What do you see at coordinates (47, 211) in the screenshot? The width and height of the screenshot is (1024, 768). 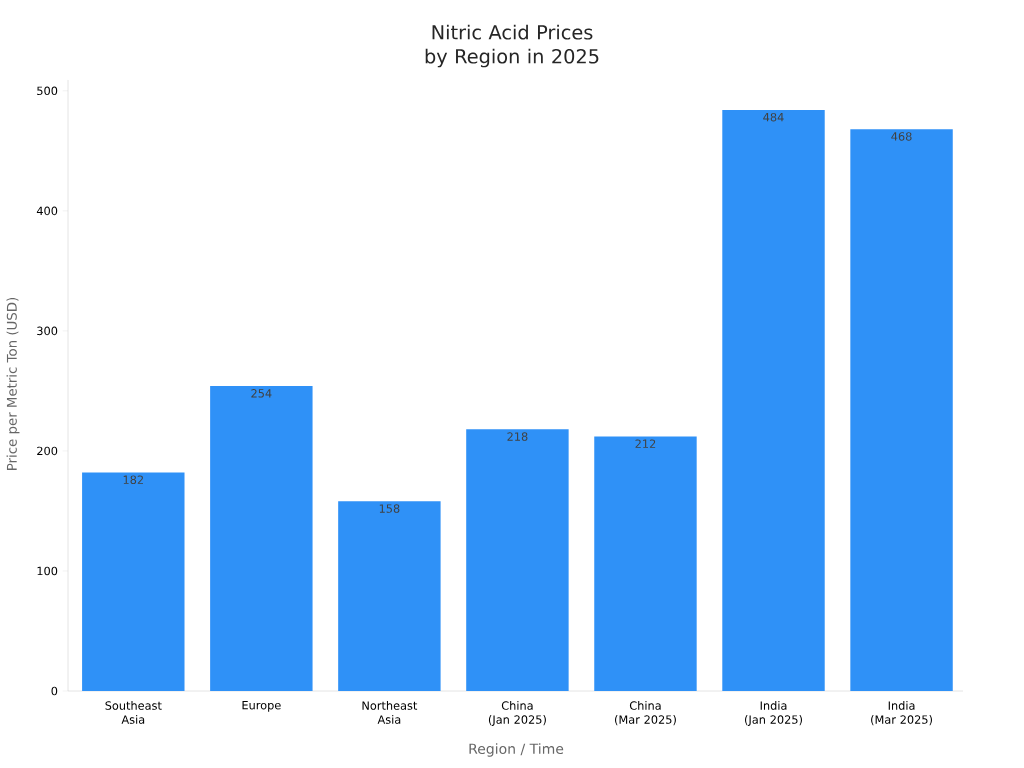 I see `y-tick-label: 400` at bounding box center [47, 211].